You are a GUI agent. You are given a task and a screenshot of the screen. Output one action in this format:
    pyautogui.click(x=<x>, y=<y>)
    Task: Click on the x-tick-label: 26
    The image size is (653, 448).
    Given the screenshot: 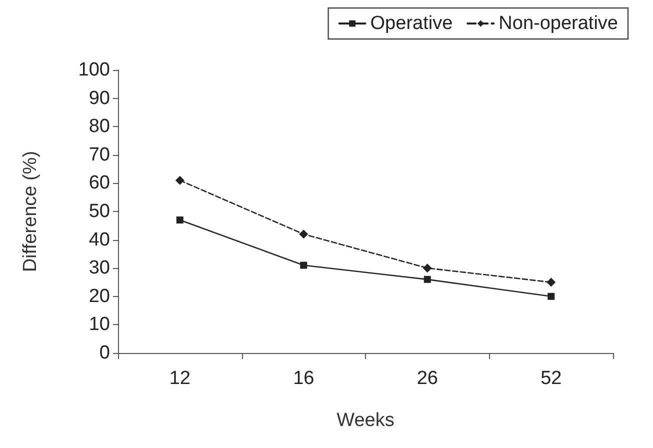 What is the action you would take?
    pyautogui.click(x=427, y=378)
    